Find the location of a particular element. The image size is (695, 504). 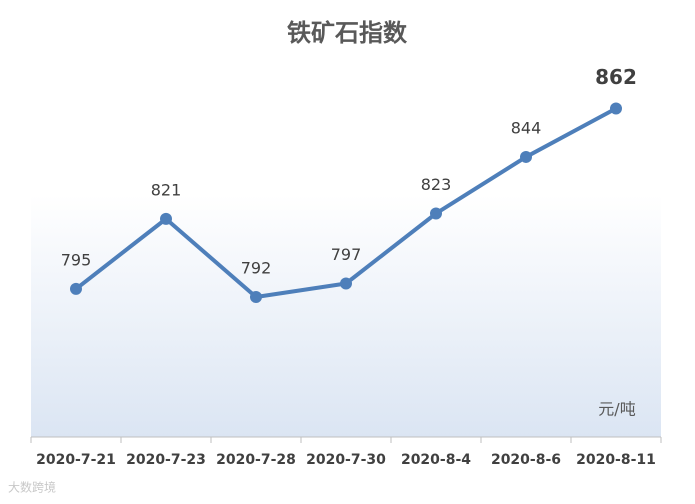

x-tick-label: 2020-8-11 is located at coordinates (616, 460).